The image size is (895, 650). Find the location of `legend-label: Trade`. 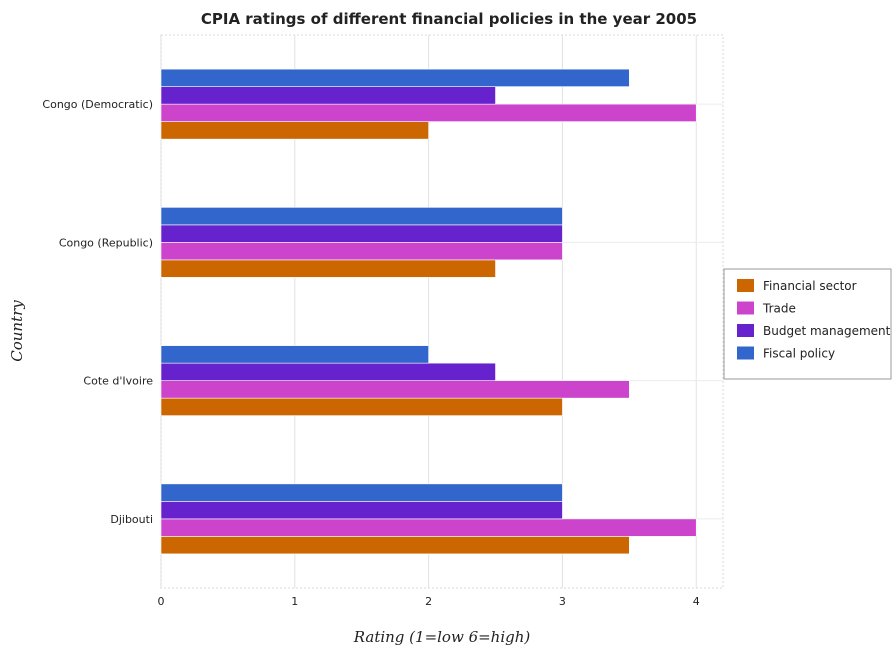

legend-label: Trade is located at coordinates (779, 309).